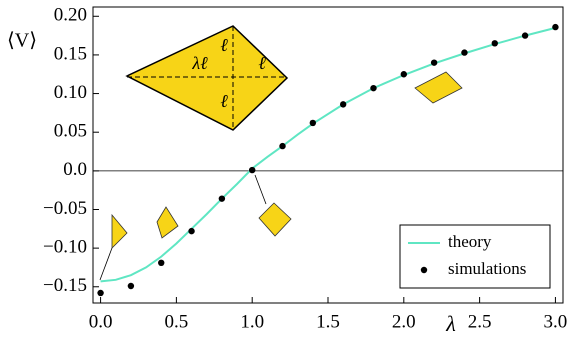  Describe the element at coordinates (252, 321) in the screenshot. I see `x-tick-label: 1.0` at that location.